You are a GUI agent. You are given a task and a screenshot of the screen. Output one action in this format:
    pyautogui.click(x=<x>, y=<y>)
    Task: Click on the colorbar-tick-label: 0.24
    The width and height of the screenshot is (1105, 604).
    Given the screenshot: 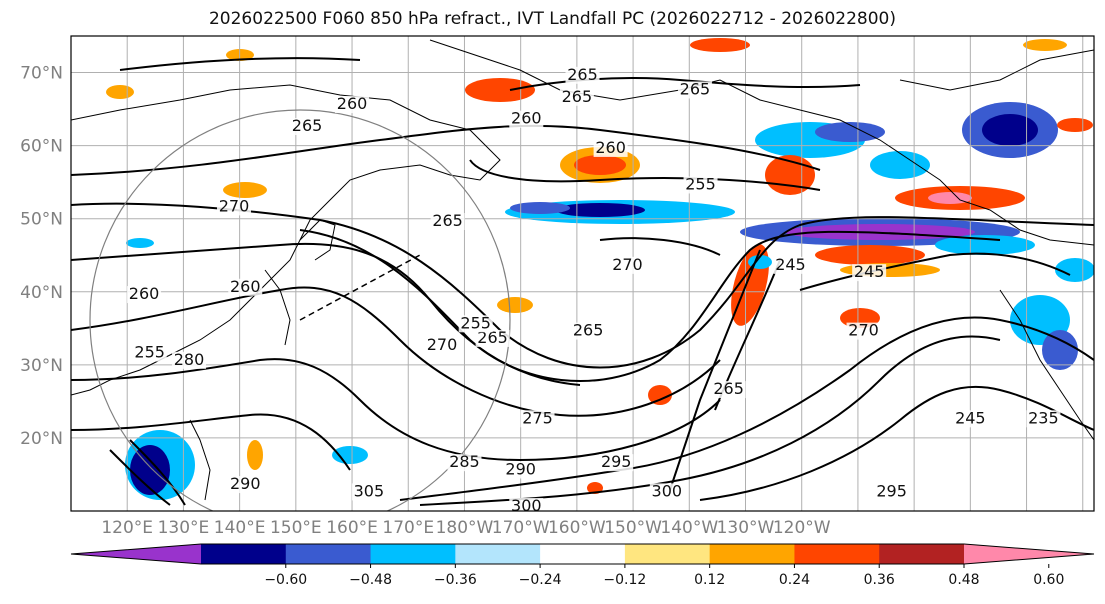 What is the action you would take?
    pyautogui.click(x=794, y=580)
    